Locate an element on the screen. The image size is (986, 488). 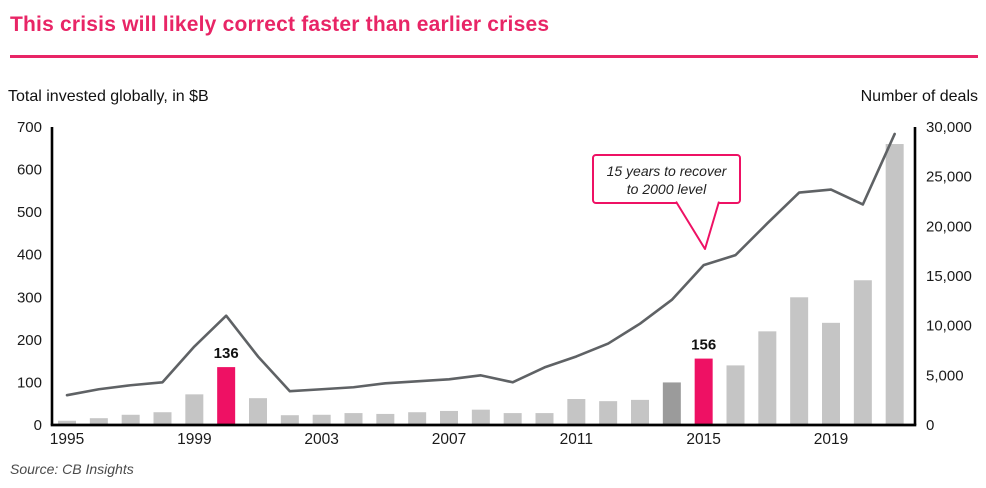
invested-bar-2002 is located at coordinates (289, 420).